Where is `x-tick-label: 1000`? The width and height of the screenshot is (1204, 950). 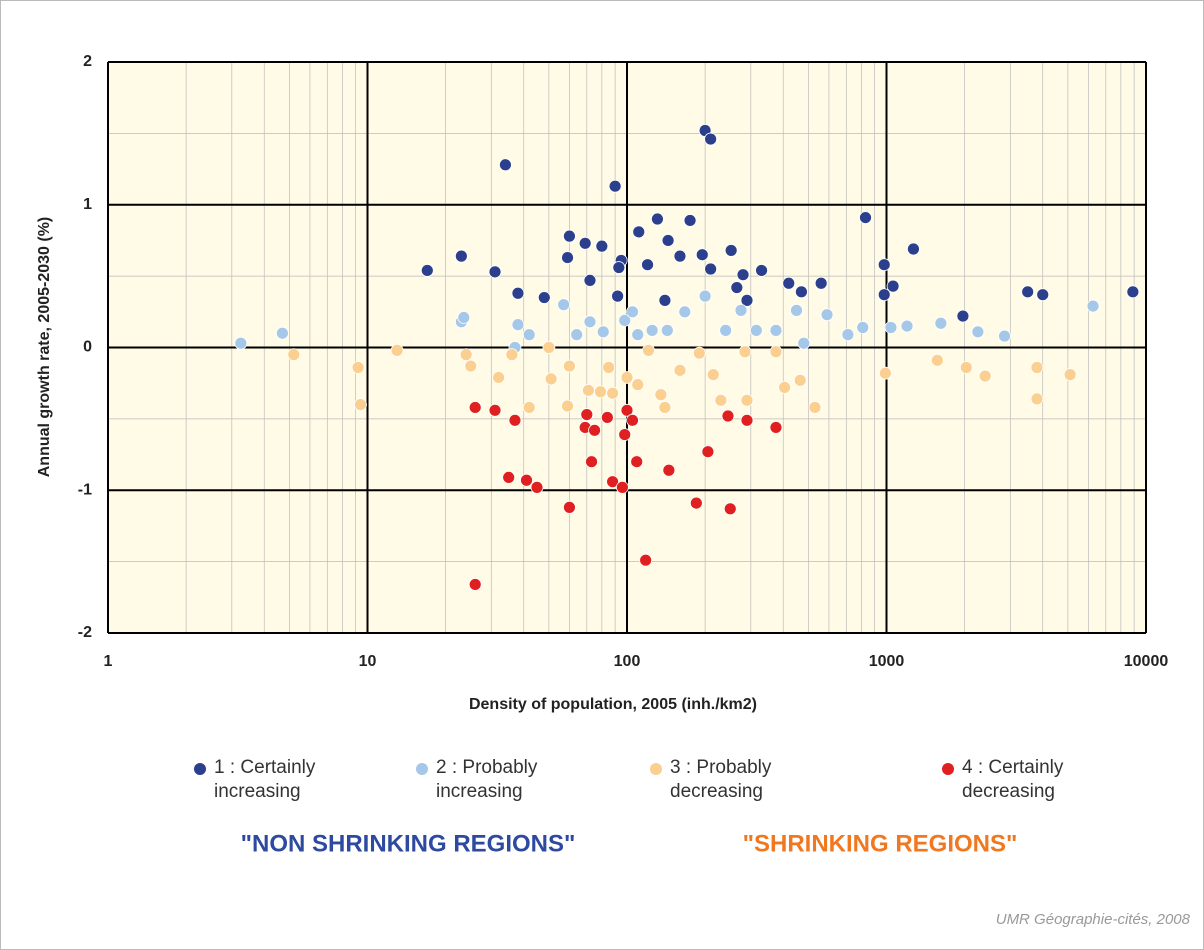 x-tick-label: 1000 is located at coordinates (887, 661).